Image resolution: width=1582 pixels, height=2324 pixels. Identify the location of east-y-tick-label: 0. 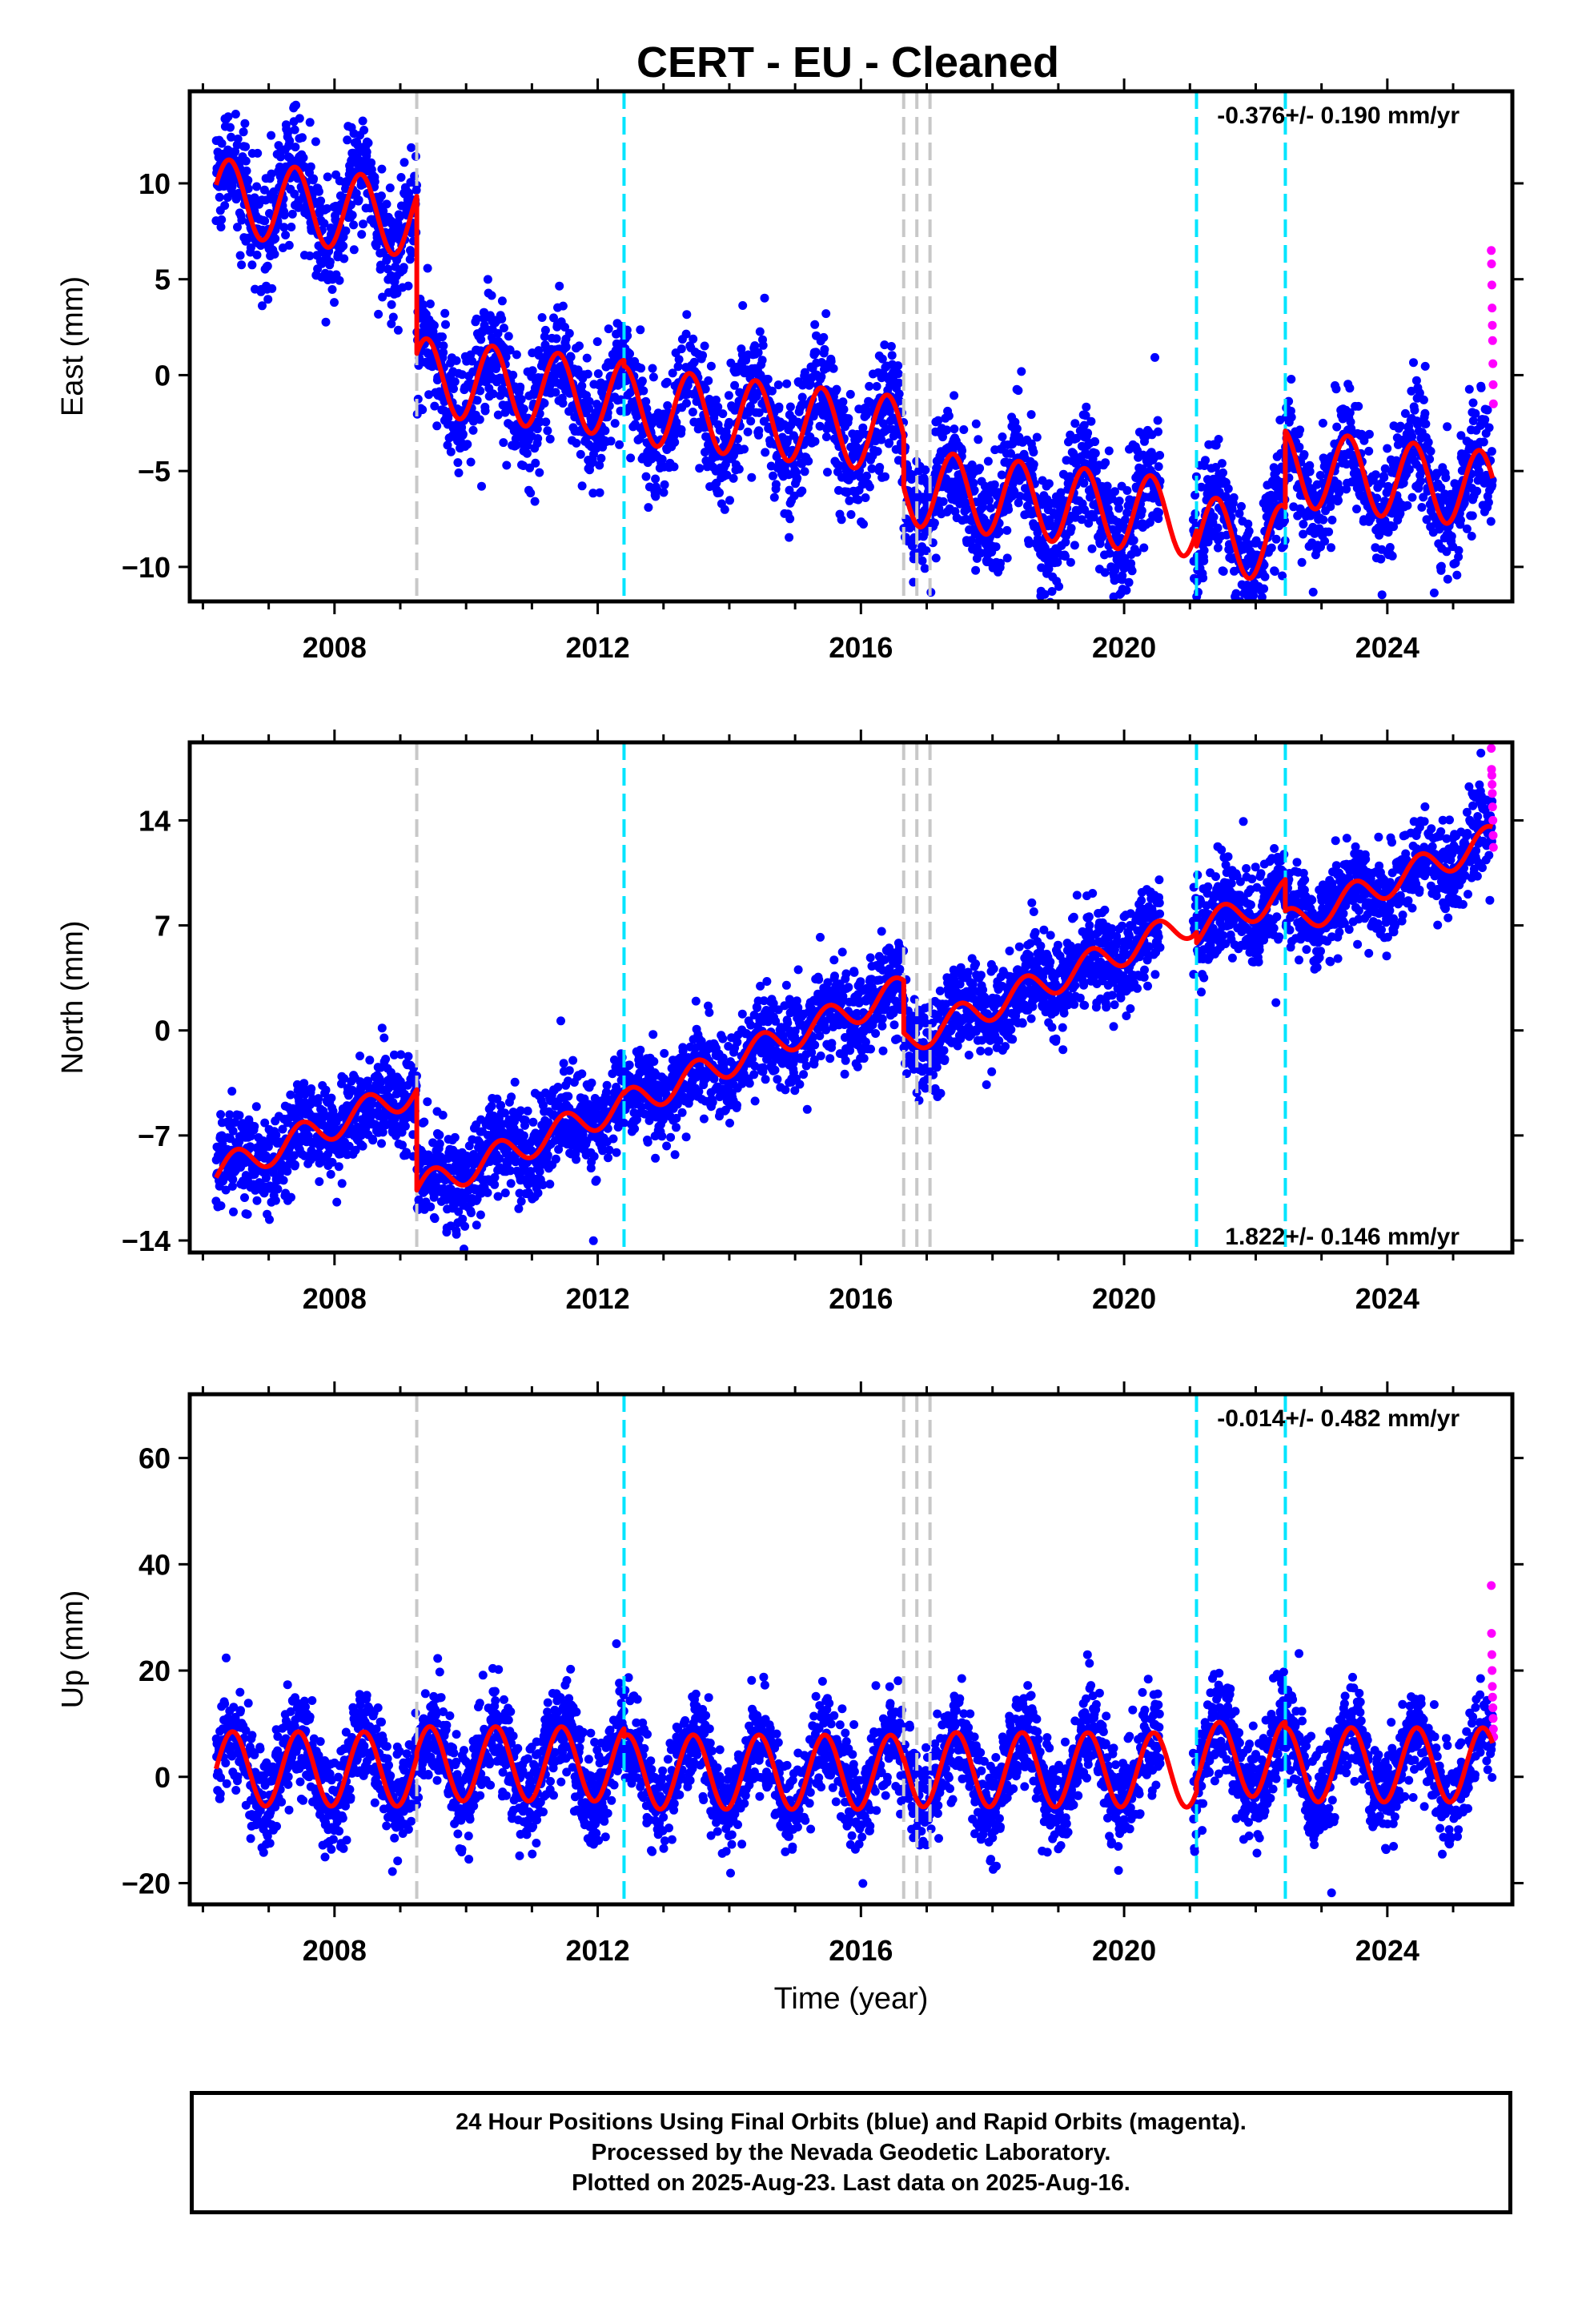
(163, 375).